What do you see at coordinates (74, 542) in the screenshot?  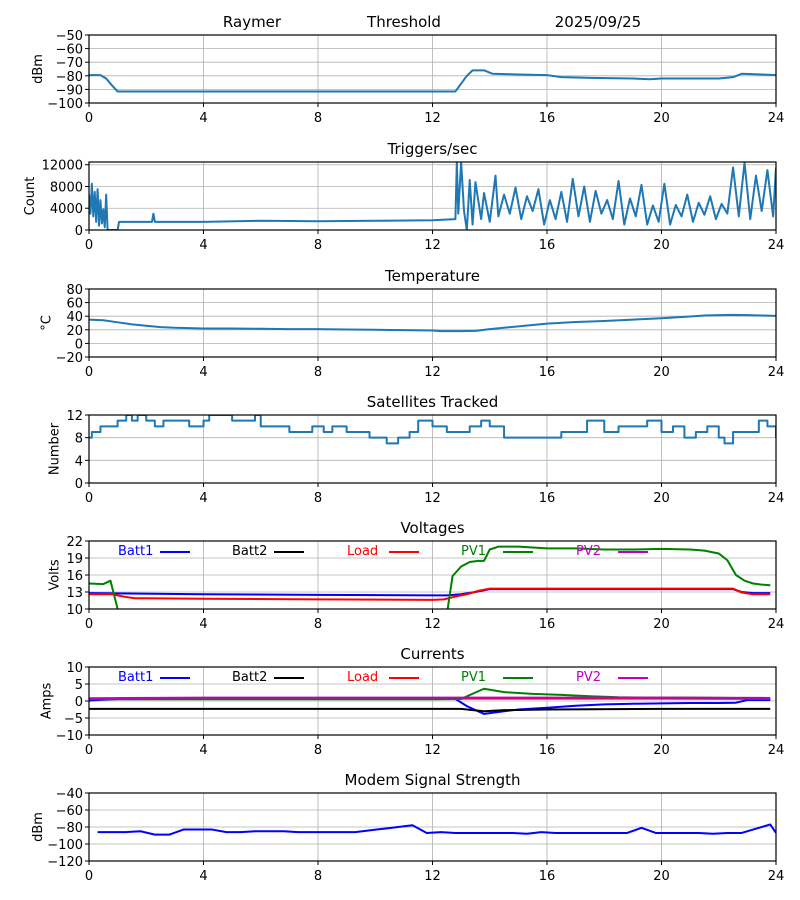 I see `y-tick-label: 22` at bounding box center [74, 542].